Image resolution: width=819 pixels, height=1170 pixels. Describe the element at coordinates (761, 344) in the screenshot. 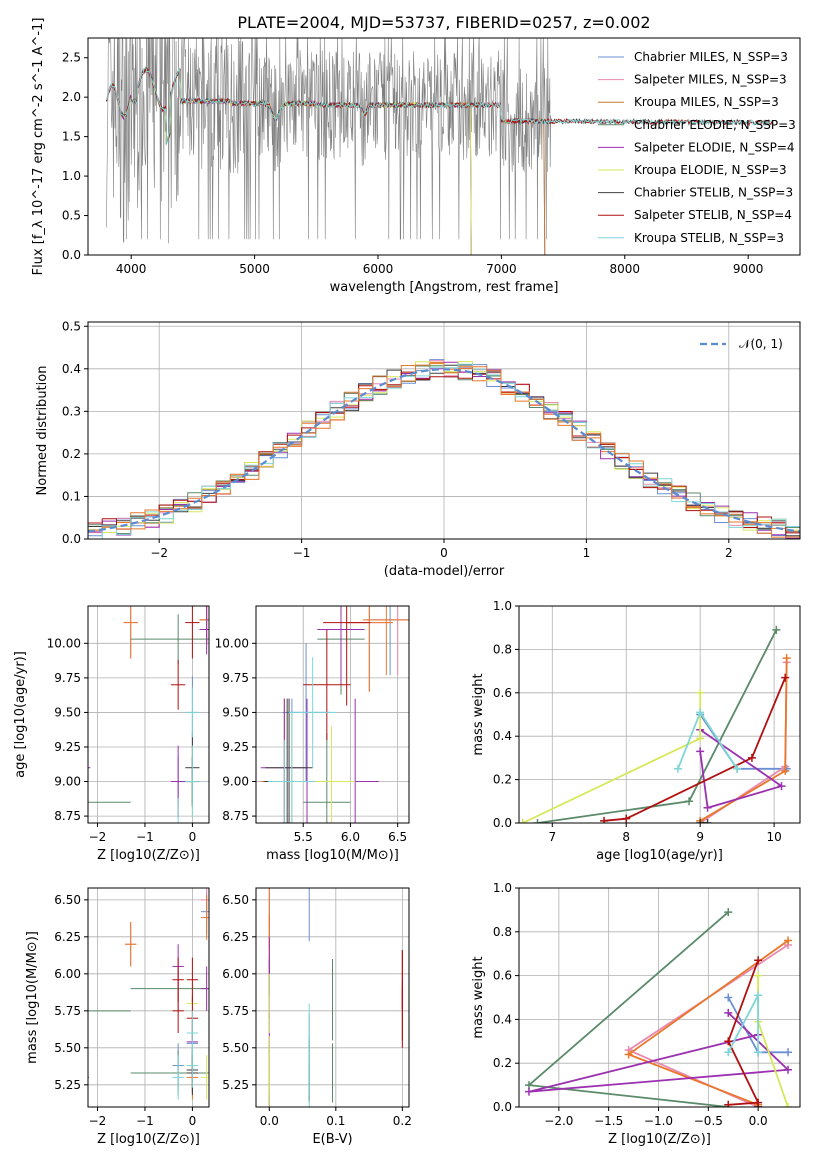

I see `legend-entry-gauss: 𝒩(0, 1)` at that location.